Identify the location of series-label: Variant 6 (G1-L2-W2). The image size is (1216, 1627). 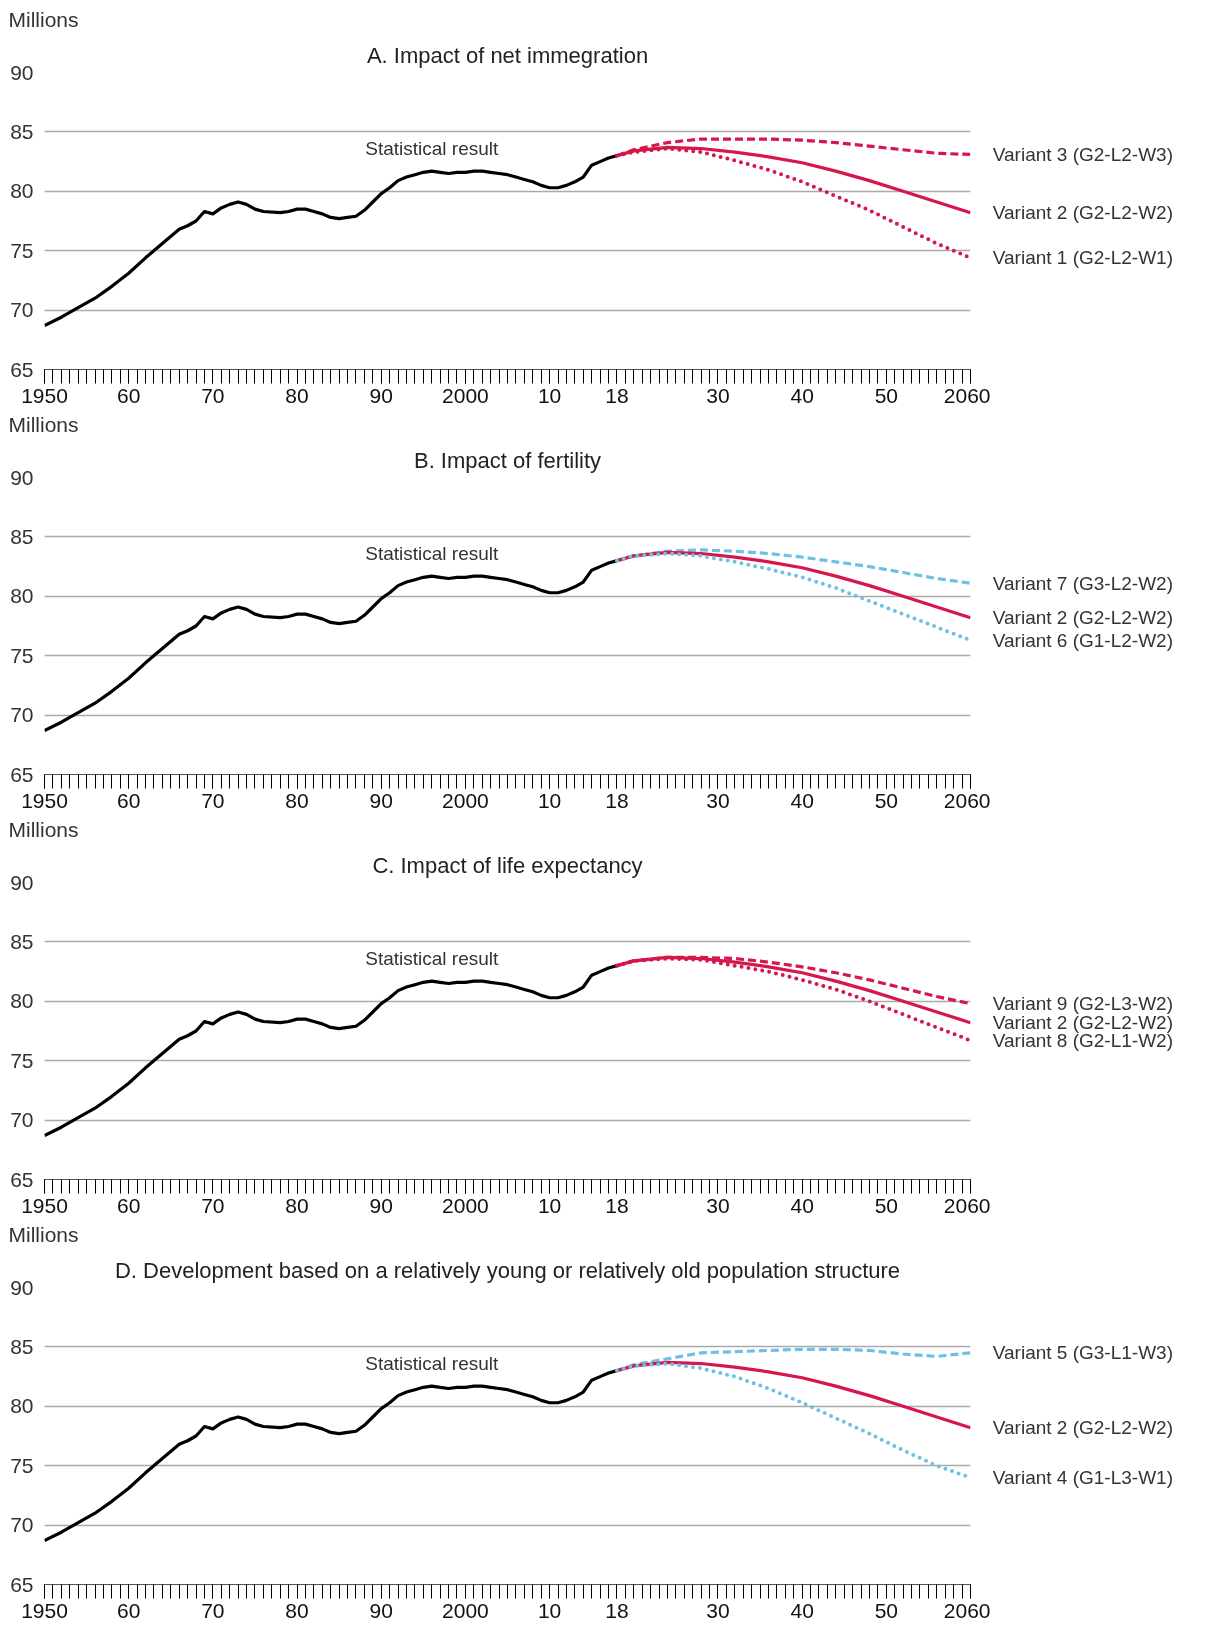
(1082, 640).